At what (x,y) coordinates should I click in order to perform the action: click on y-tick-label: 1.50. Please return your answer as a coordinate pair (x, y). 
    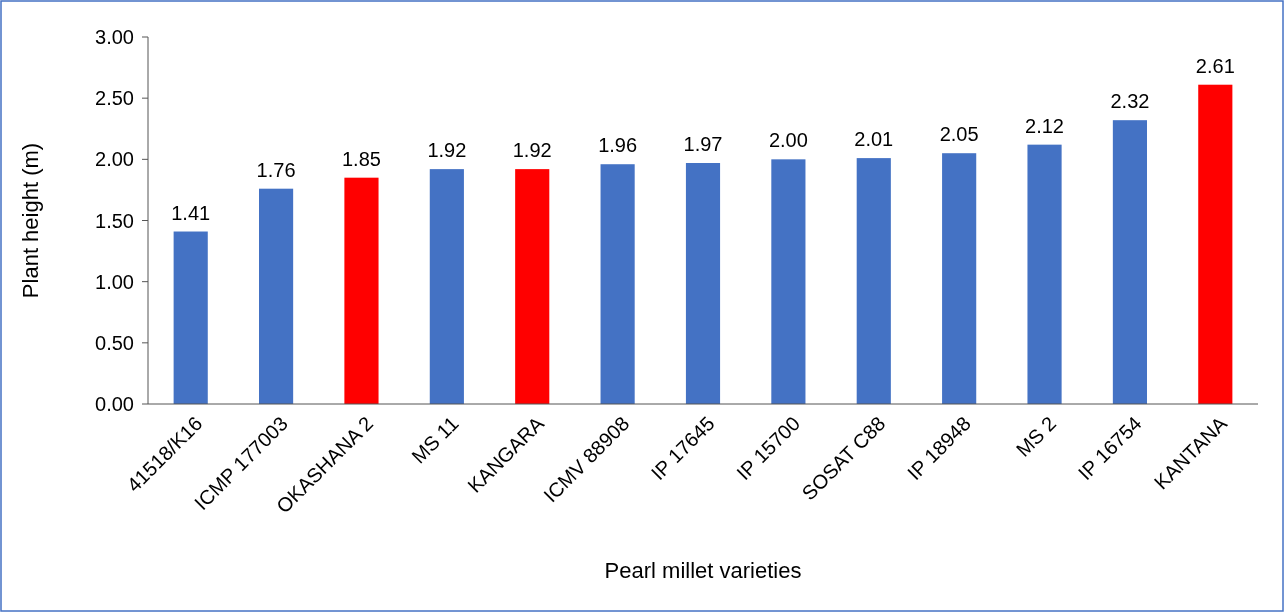
    Looking at the image, I should click on (114, 220).